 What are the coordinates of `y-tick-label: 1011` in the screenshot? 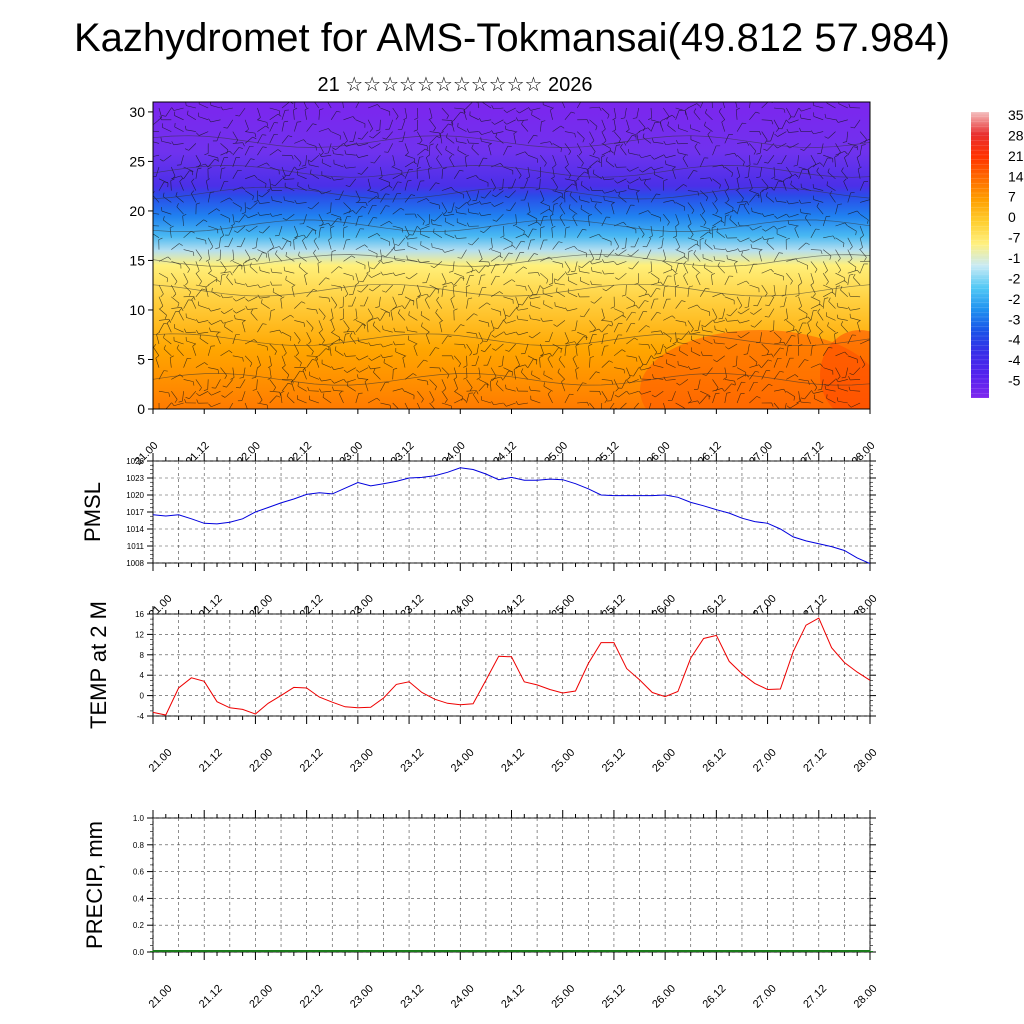 It's located at (136, 546).